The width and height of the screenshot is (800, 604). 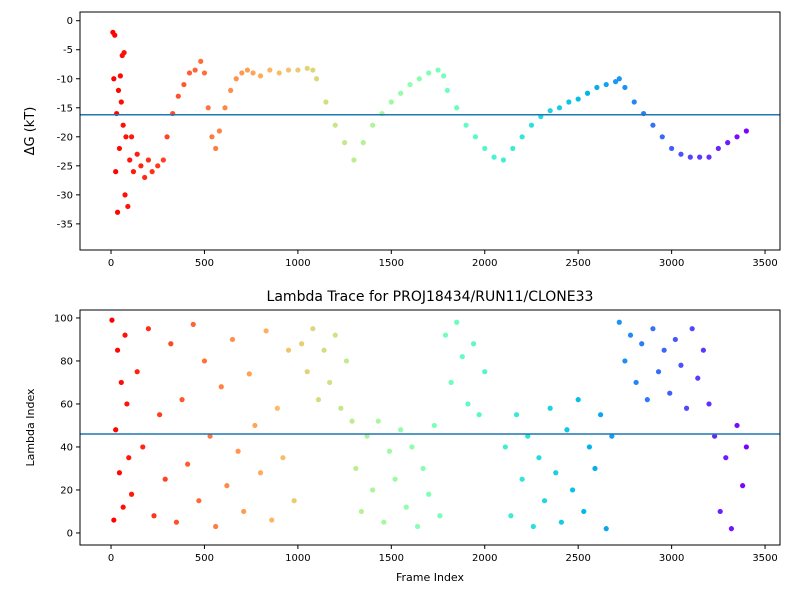 I want to click on y-tick-label: -35, so click(x=65, y=224).